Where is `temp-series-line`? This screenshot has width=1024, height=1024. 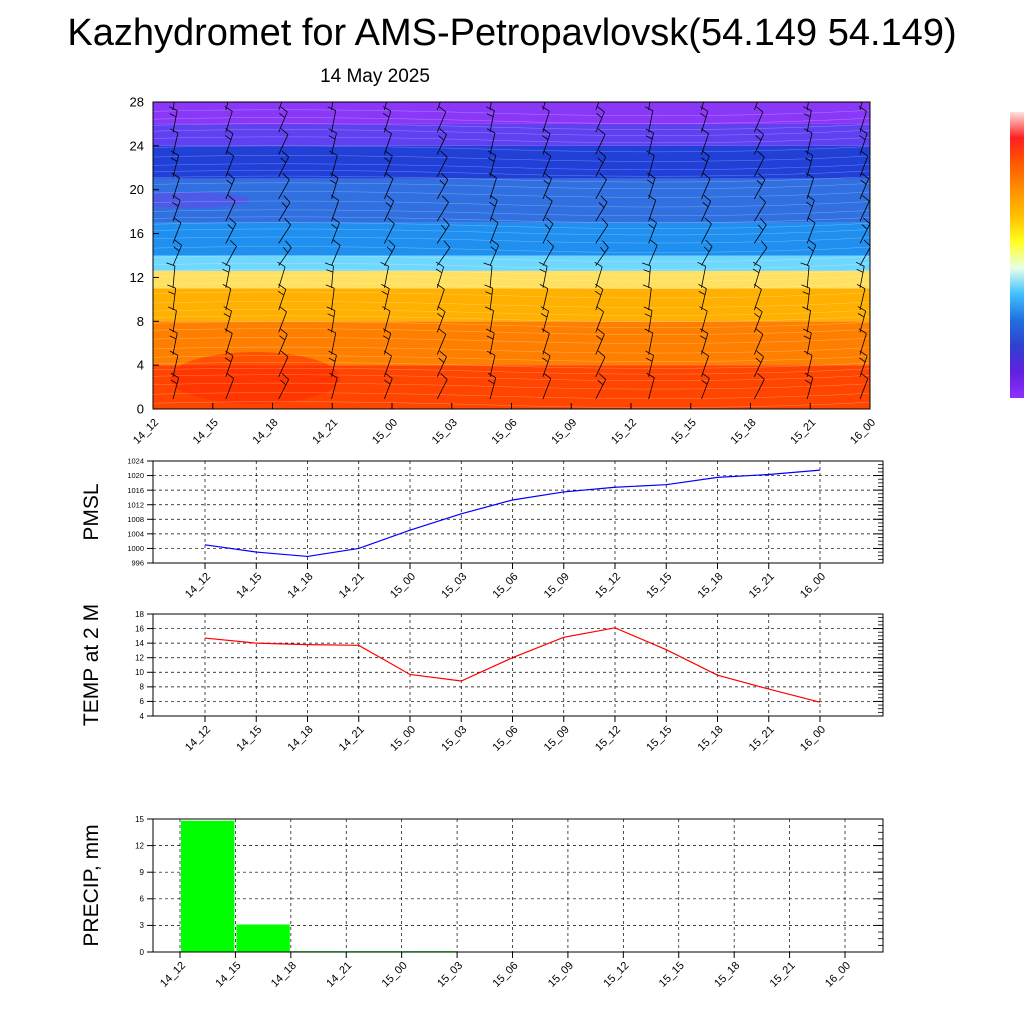 temp-series-line is located at coordinates (512, 665).